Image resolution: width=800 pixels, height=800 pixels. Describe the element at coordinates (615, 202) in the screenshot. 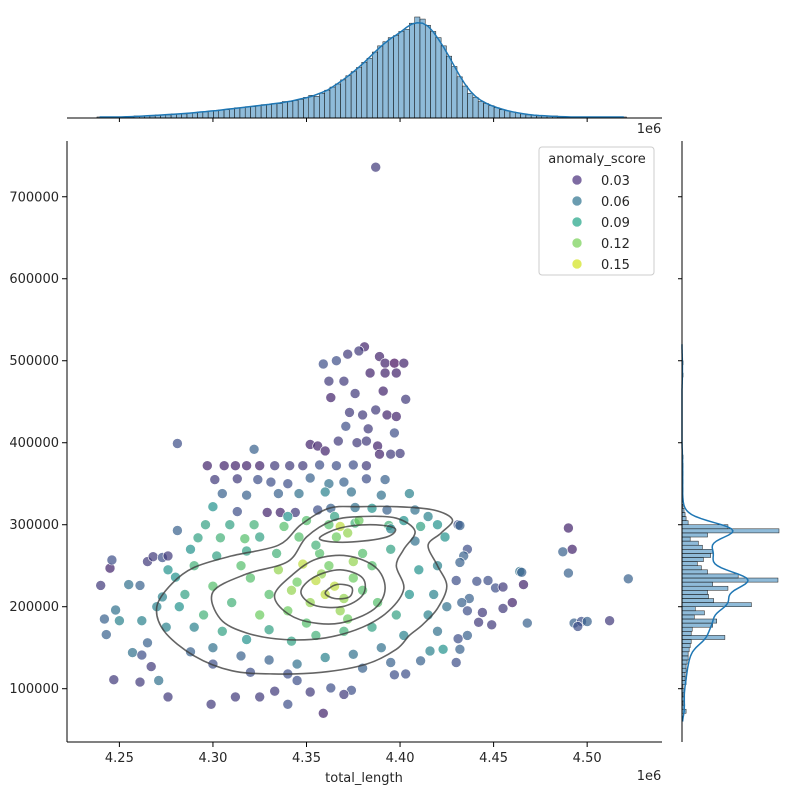

I see `legend-entry-label: 0.06` at that location.